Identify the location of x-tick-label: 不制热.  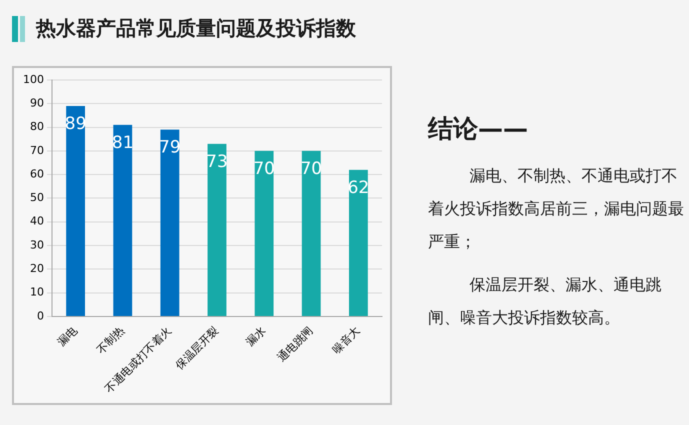
(110, 340).